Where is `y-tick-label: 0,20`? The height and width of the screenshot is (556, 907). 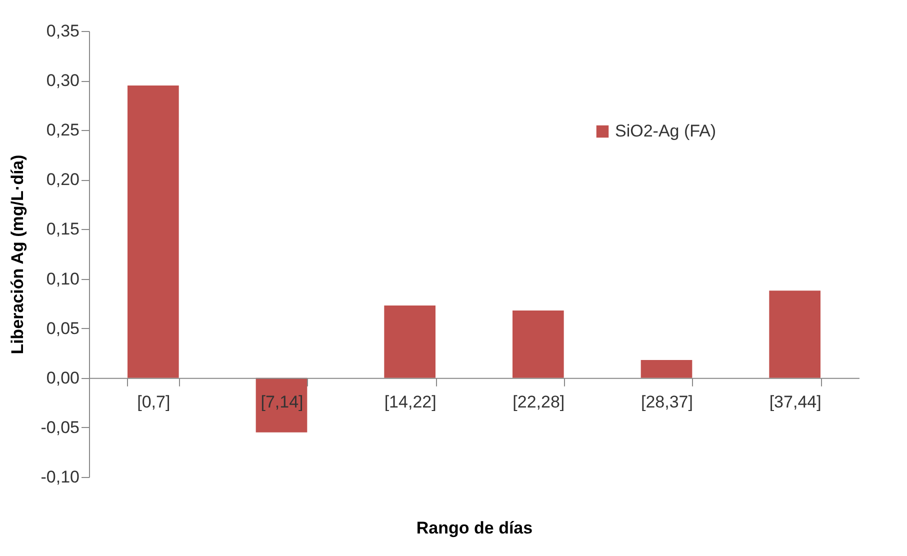 y-tick-label: 0,20 is located at coordinates (63, 180).